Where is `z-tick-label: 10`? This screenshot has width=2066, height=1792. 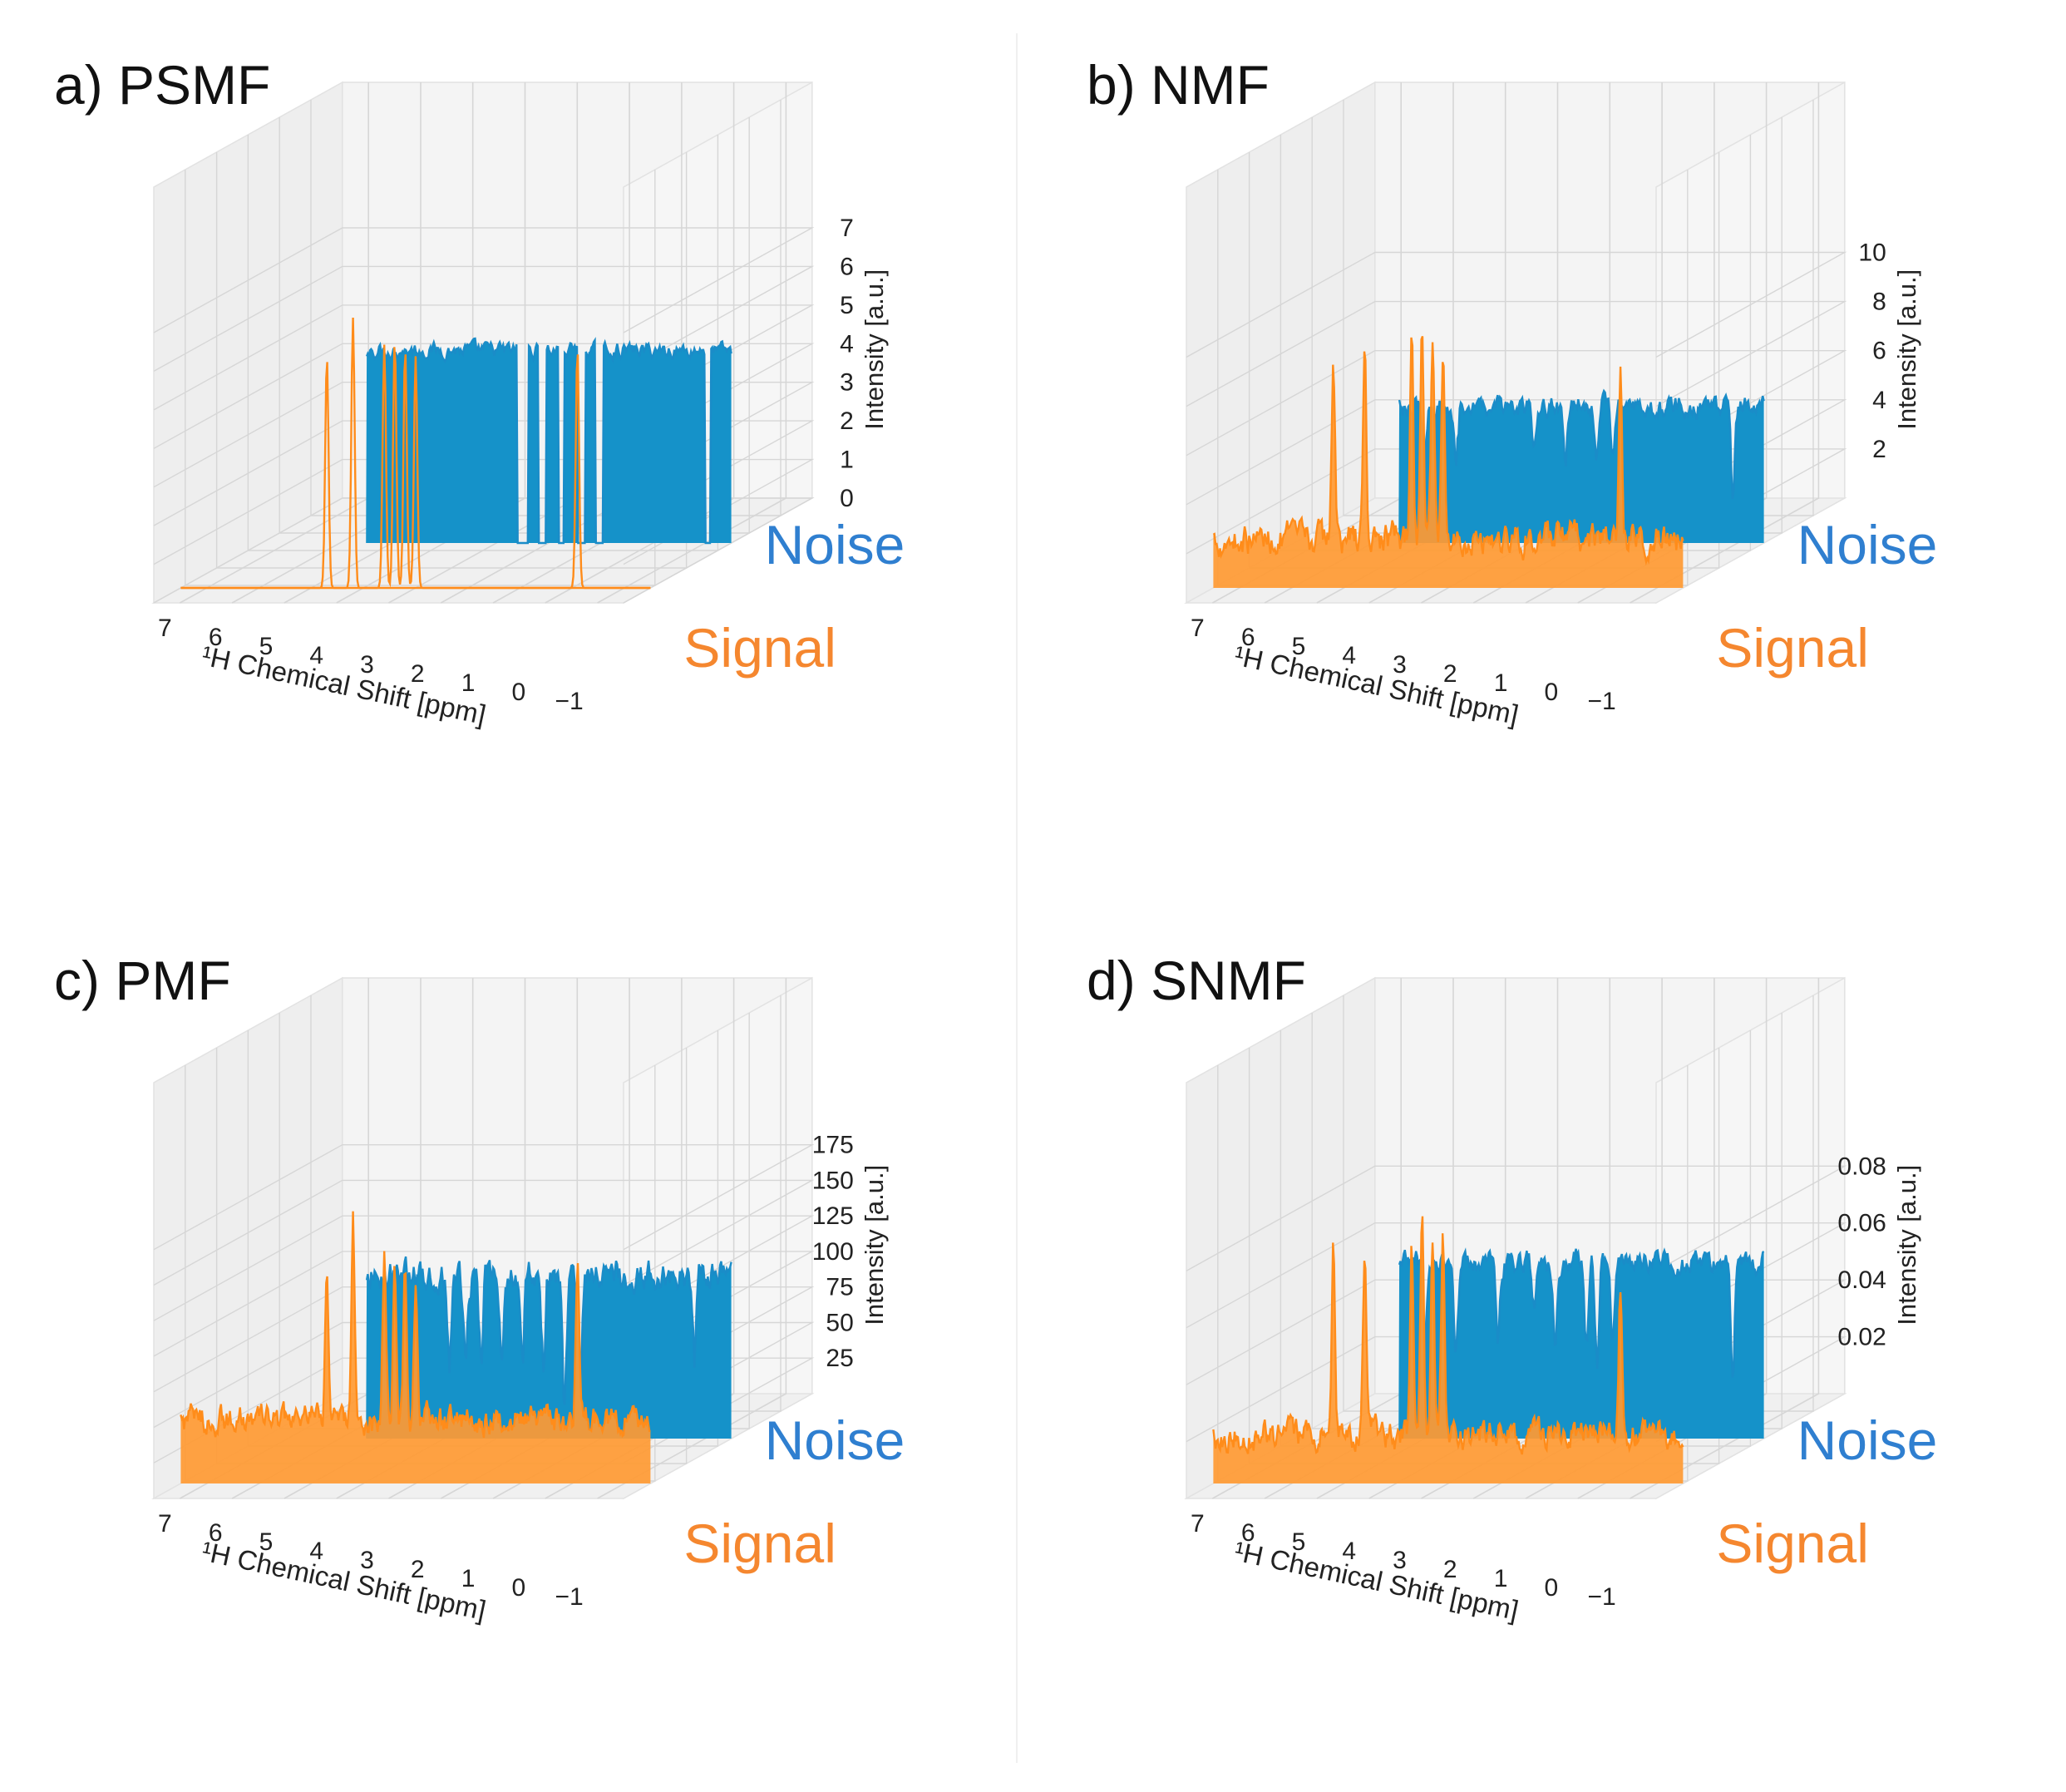
z-tick-label: 10 is located at coordinates (1872, 253).